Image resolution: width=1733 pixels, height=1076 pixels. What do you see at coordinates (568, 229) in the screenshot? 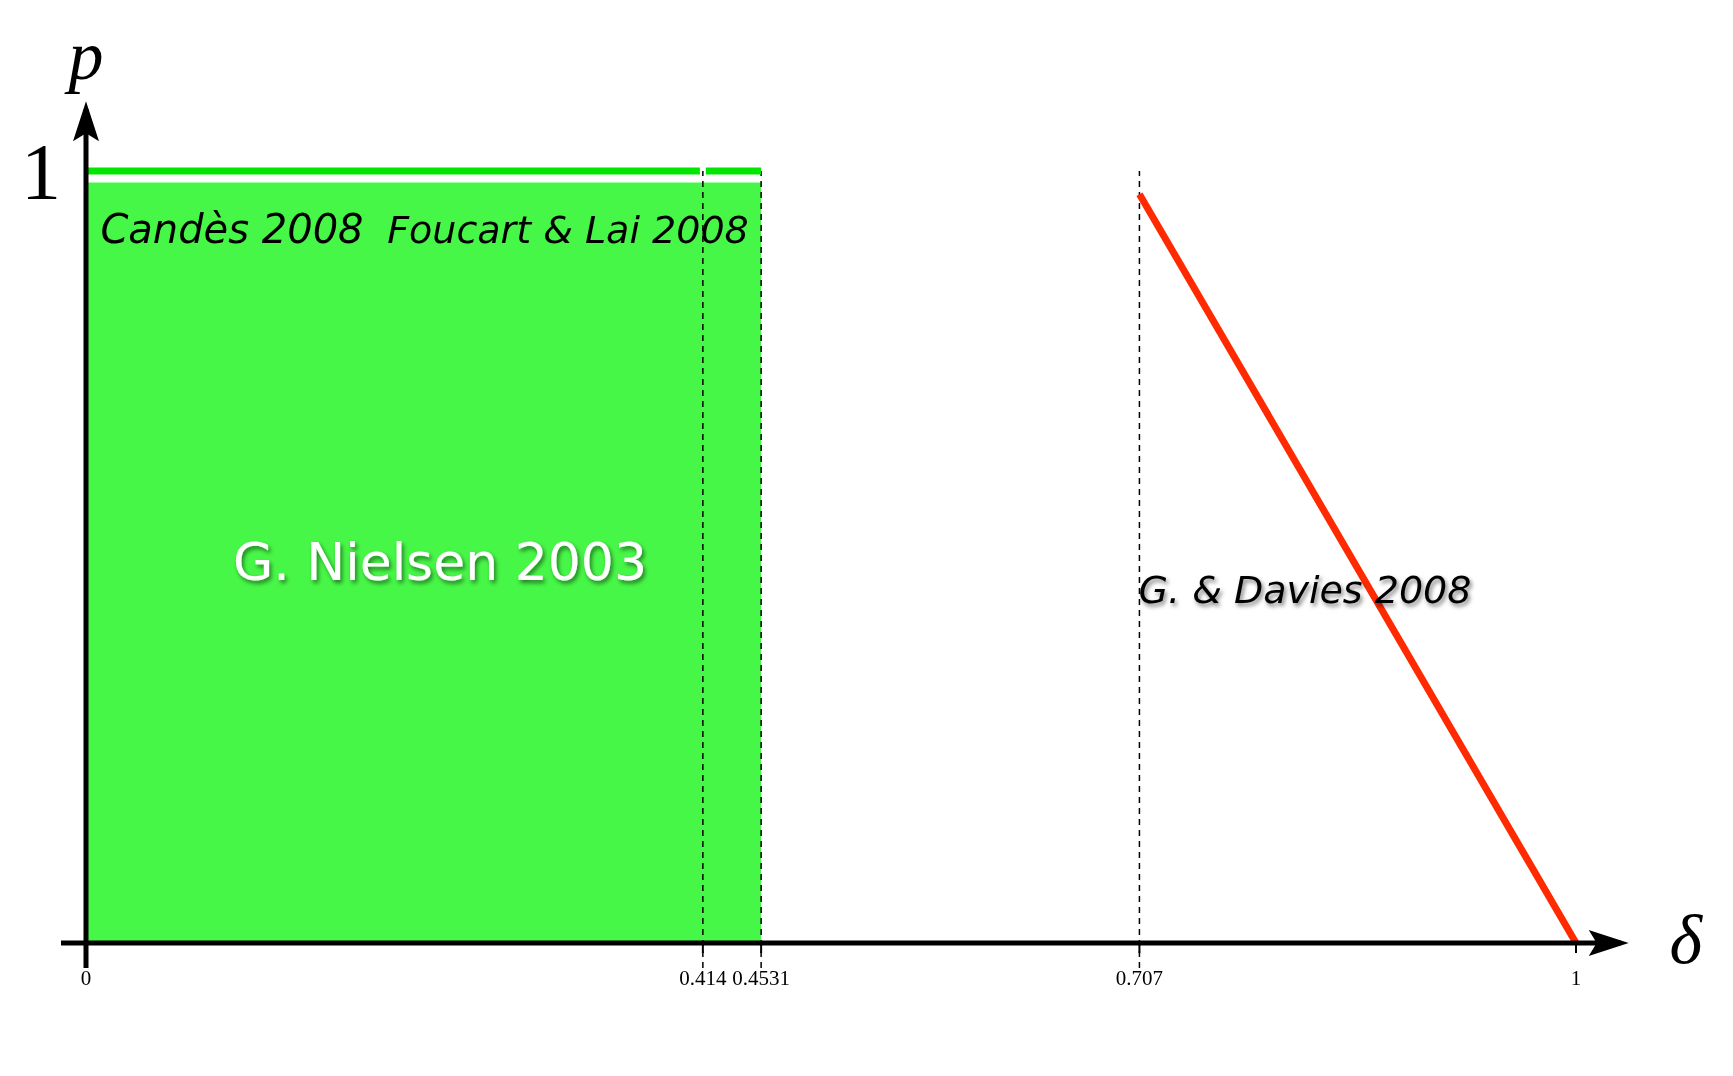
I see `annotation: Foucart & Lai 2008` at bounding box center [568, 229].